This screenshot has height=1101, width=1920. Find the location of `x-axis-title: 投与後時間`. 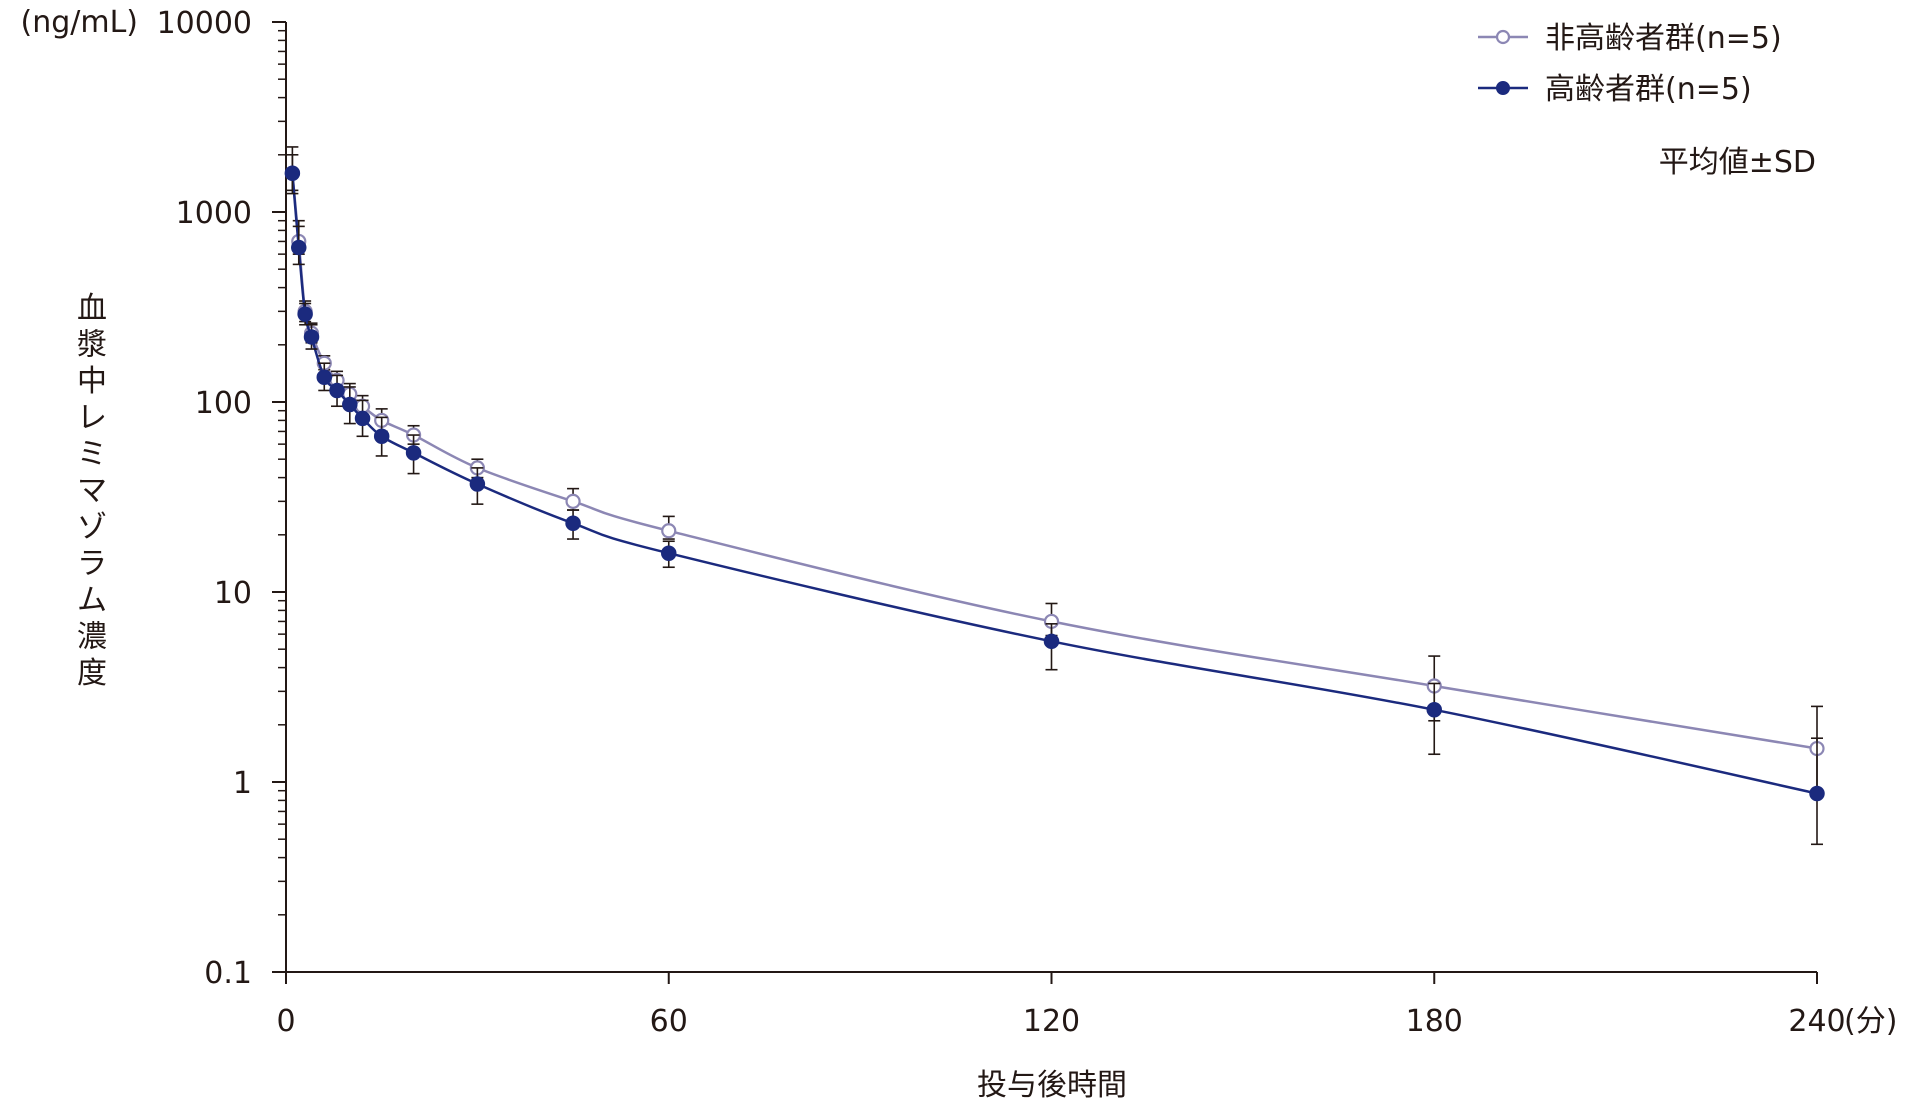

x-axis-title: 投与後時間 is located at coordinates (1052, 1084).